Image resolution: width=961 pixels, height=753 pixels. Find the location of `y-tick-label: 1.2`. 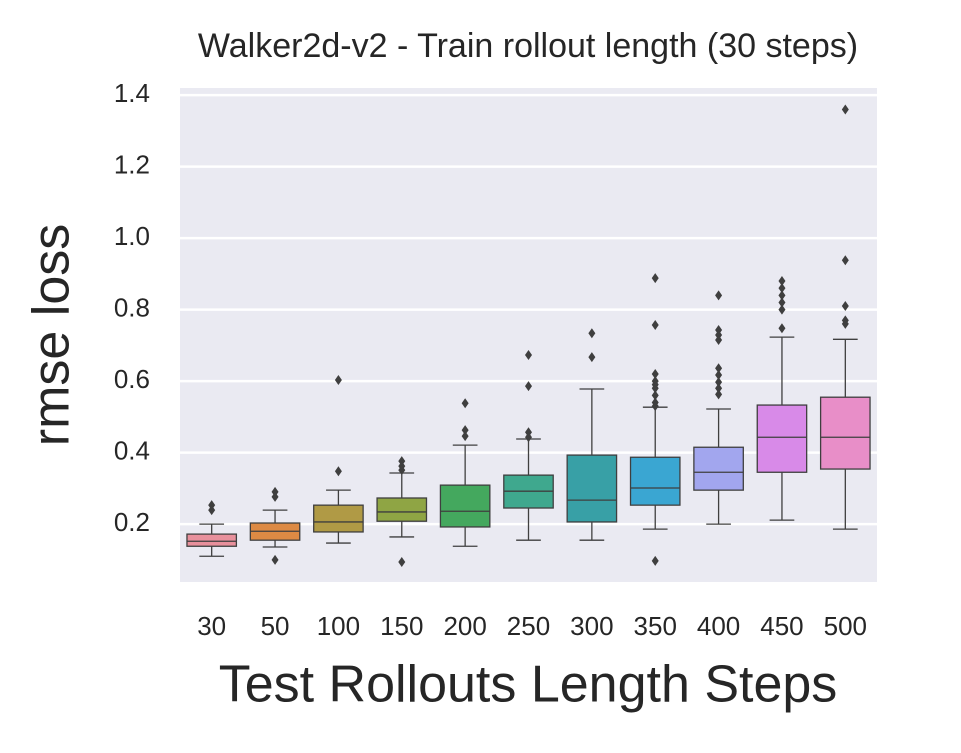

y-tick-label: 1.2 is located at coordinates (132, 165).